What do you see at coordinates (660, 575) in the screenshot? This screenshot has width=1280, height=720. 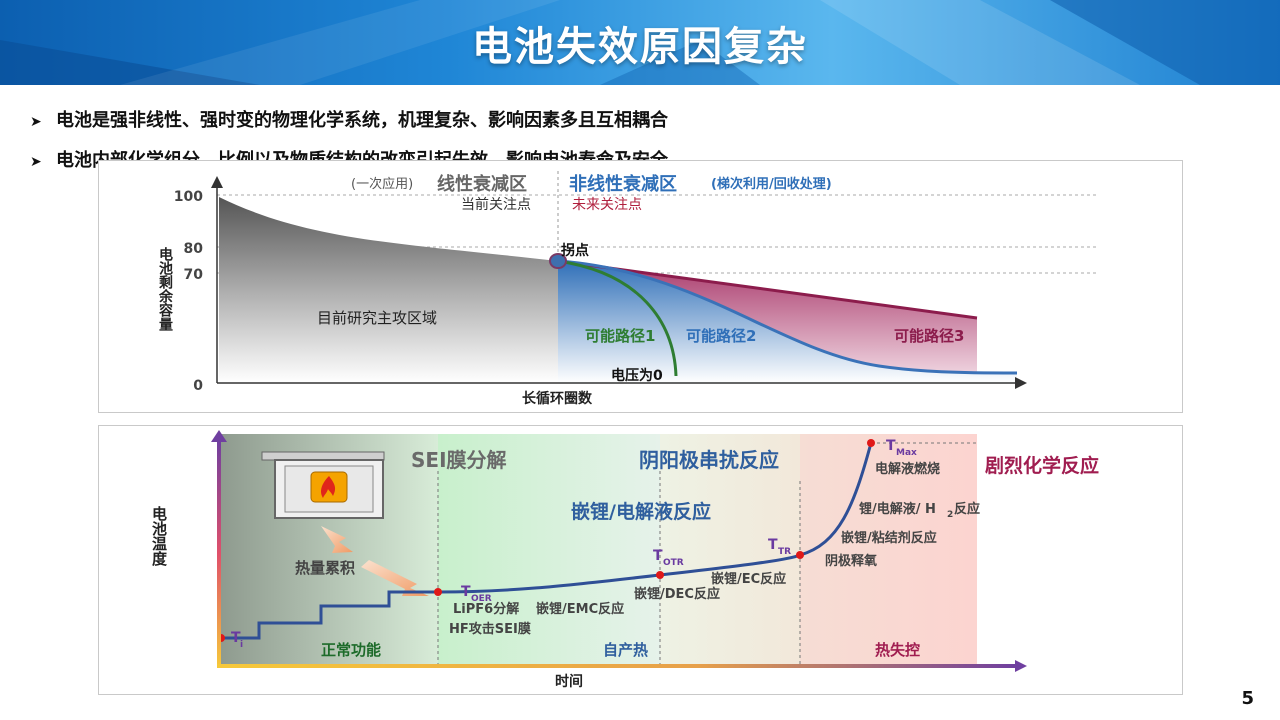 I see `marker-totr` at bounding box center [660, 575].